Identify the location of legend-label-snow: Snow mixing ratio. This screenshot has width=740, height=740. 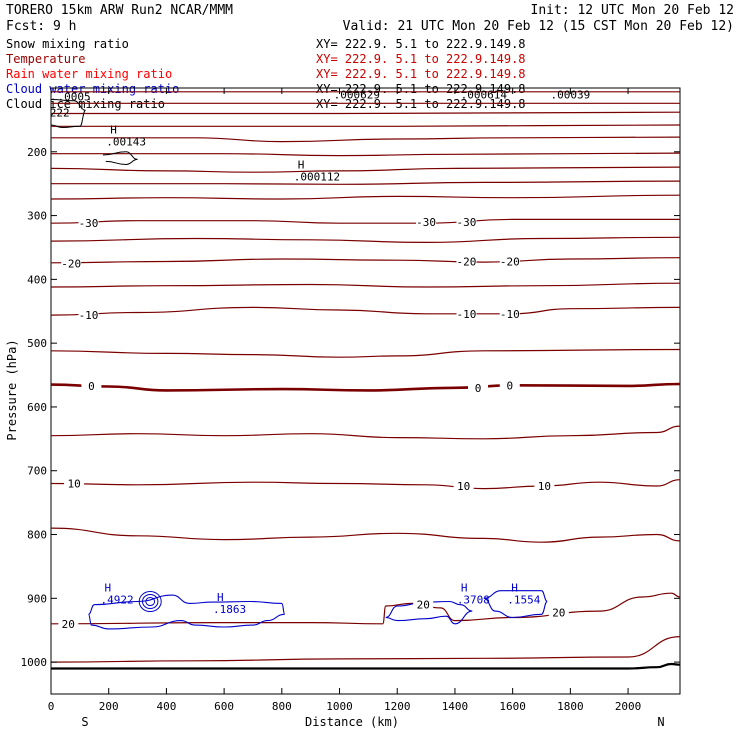
(67, 44).